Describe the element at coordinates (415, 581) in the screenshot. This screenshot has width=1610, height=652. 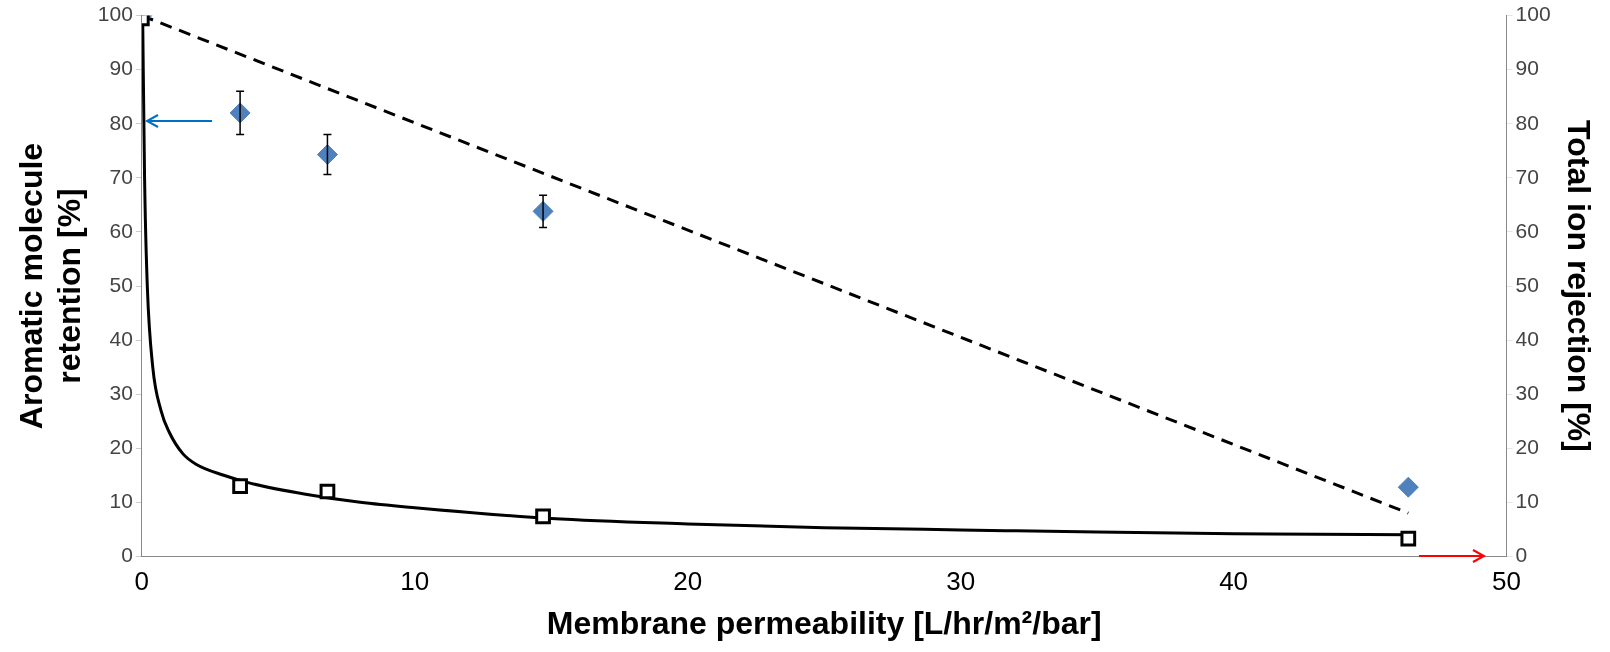
I see `x-tick-label: 10` at that location.